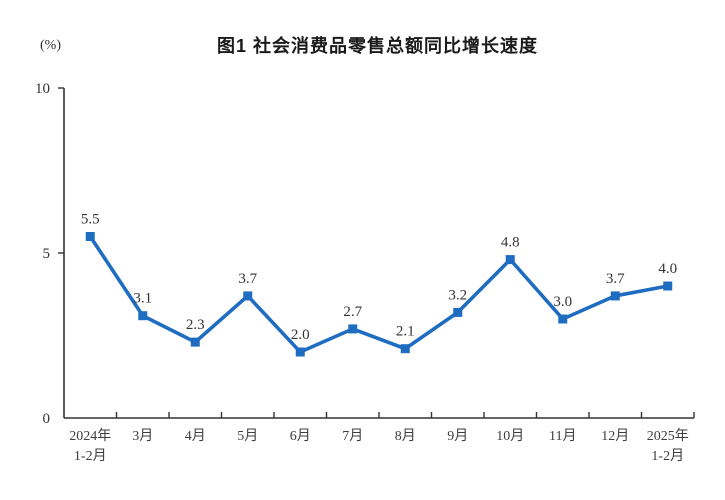  Describe the element at coordinates (42, 89) in the screenshot. I see `y-axis-tick-label: 10` at that location.